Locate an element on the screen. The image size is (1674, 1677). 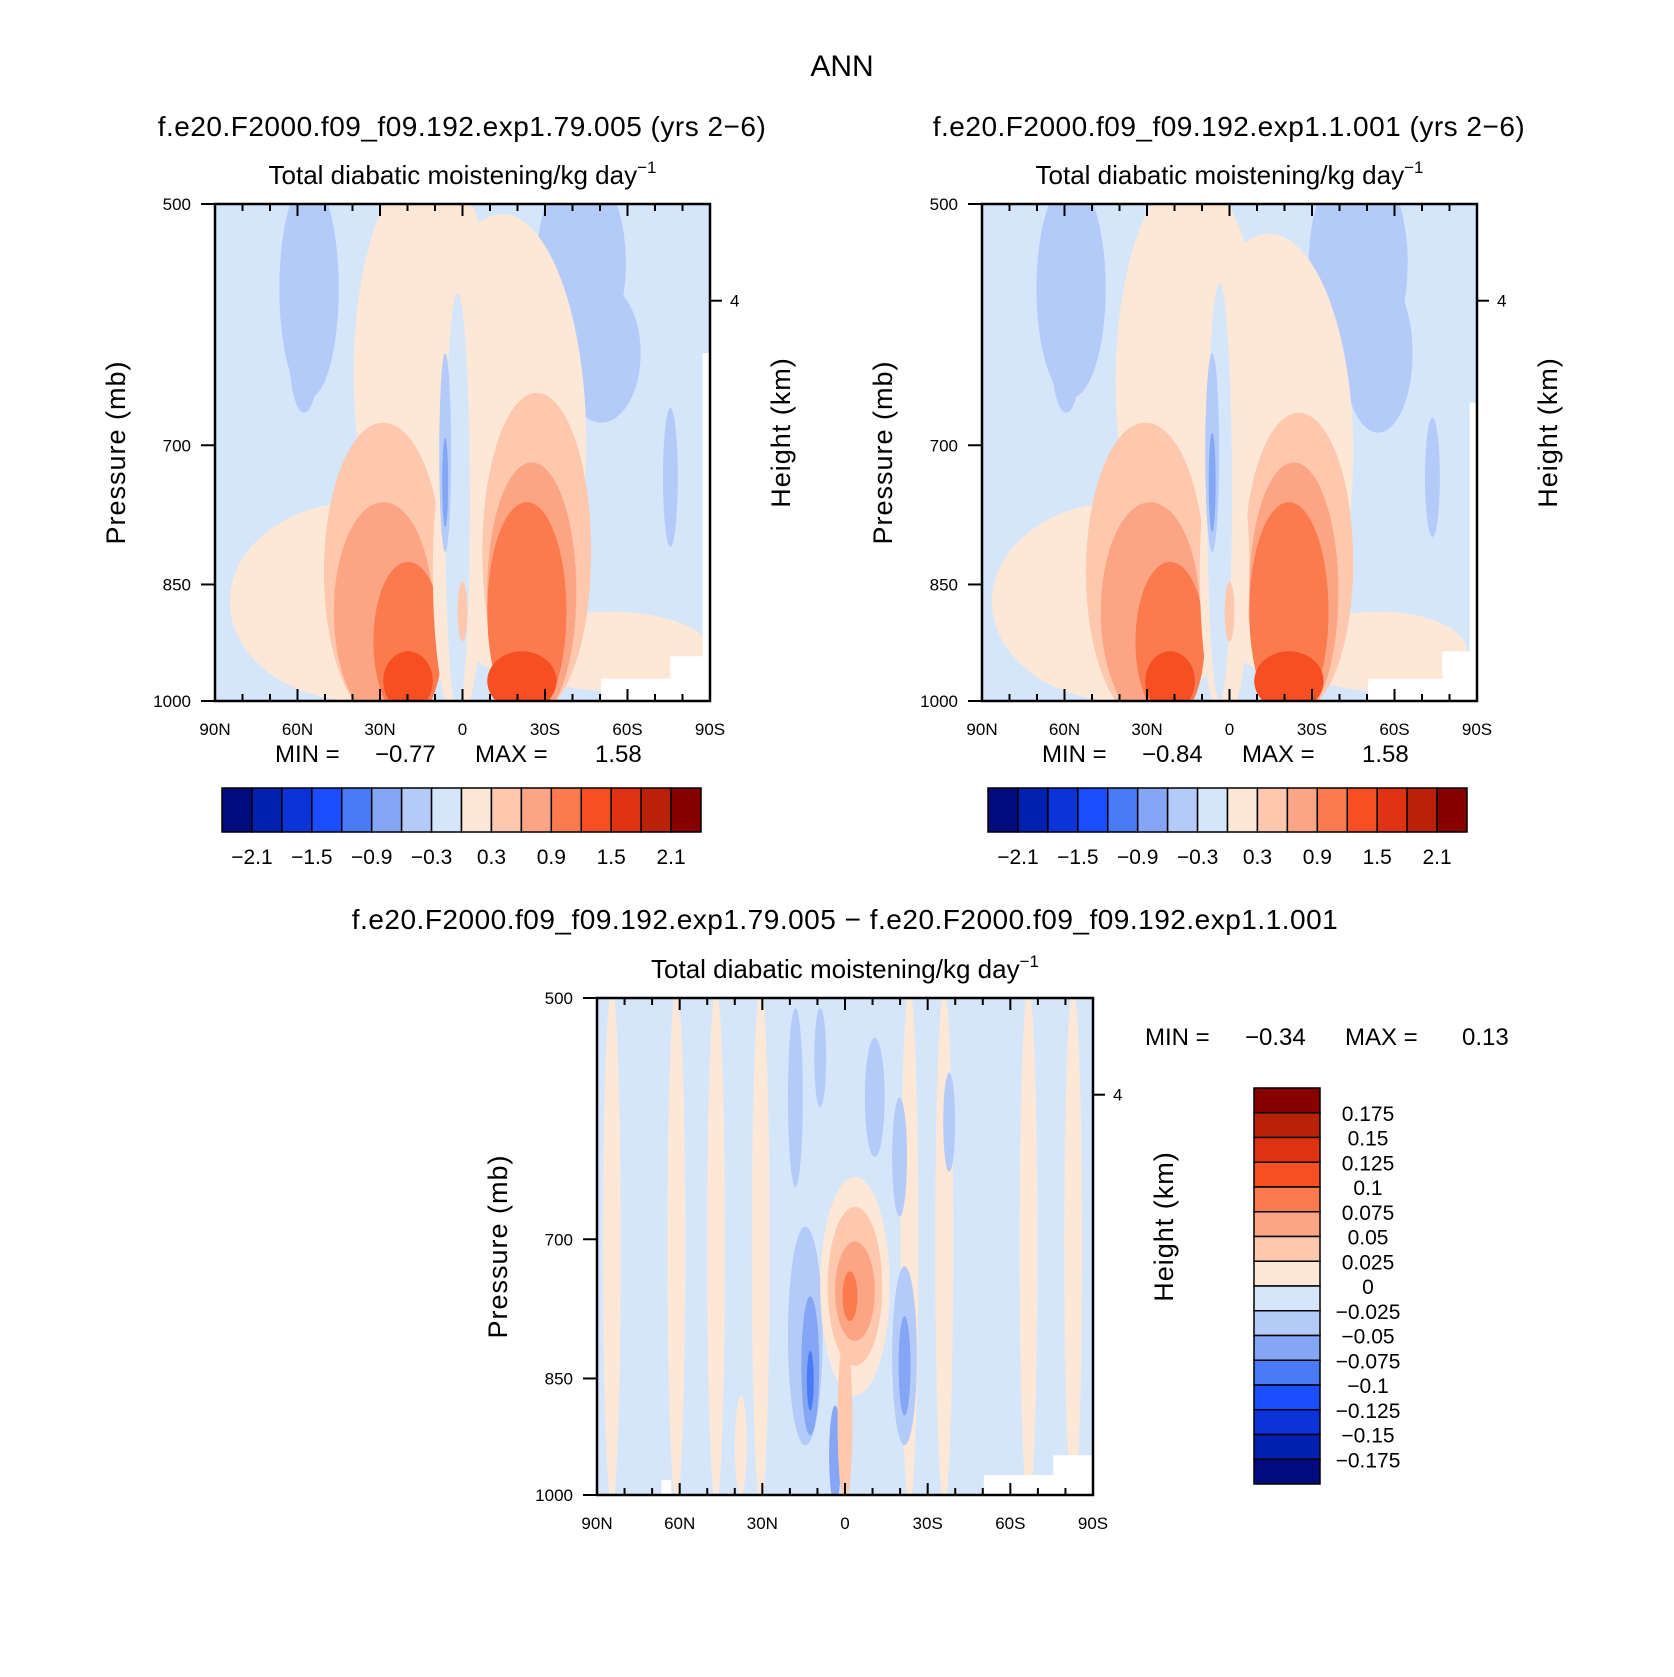
colorbar-label: 0.175 is located at coordinates (1368, 1114).